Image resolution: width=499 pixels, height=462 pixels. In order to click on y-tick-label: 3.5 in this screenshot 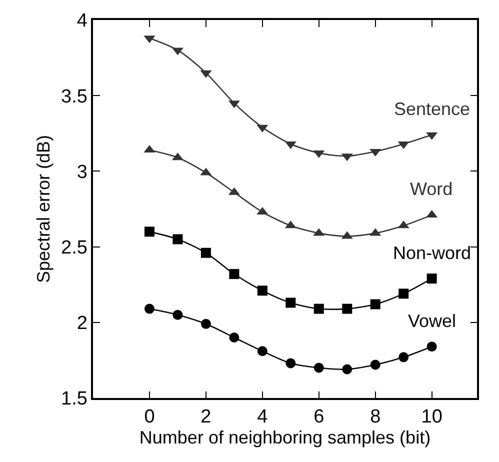, I will do `click(74, 97)`.